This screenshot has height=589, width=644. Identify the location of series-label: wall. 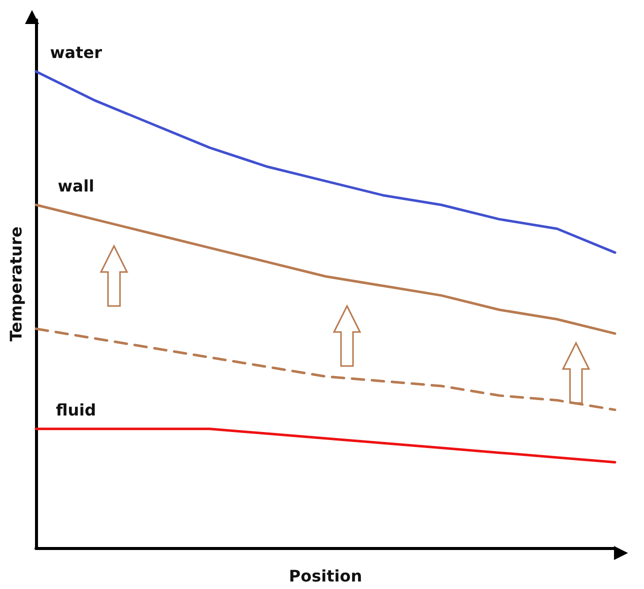
(76, 186).